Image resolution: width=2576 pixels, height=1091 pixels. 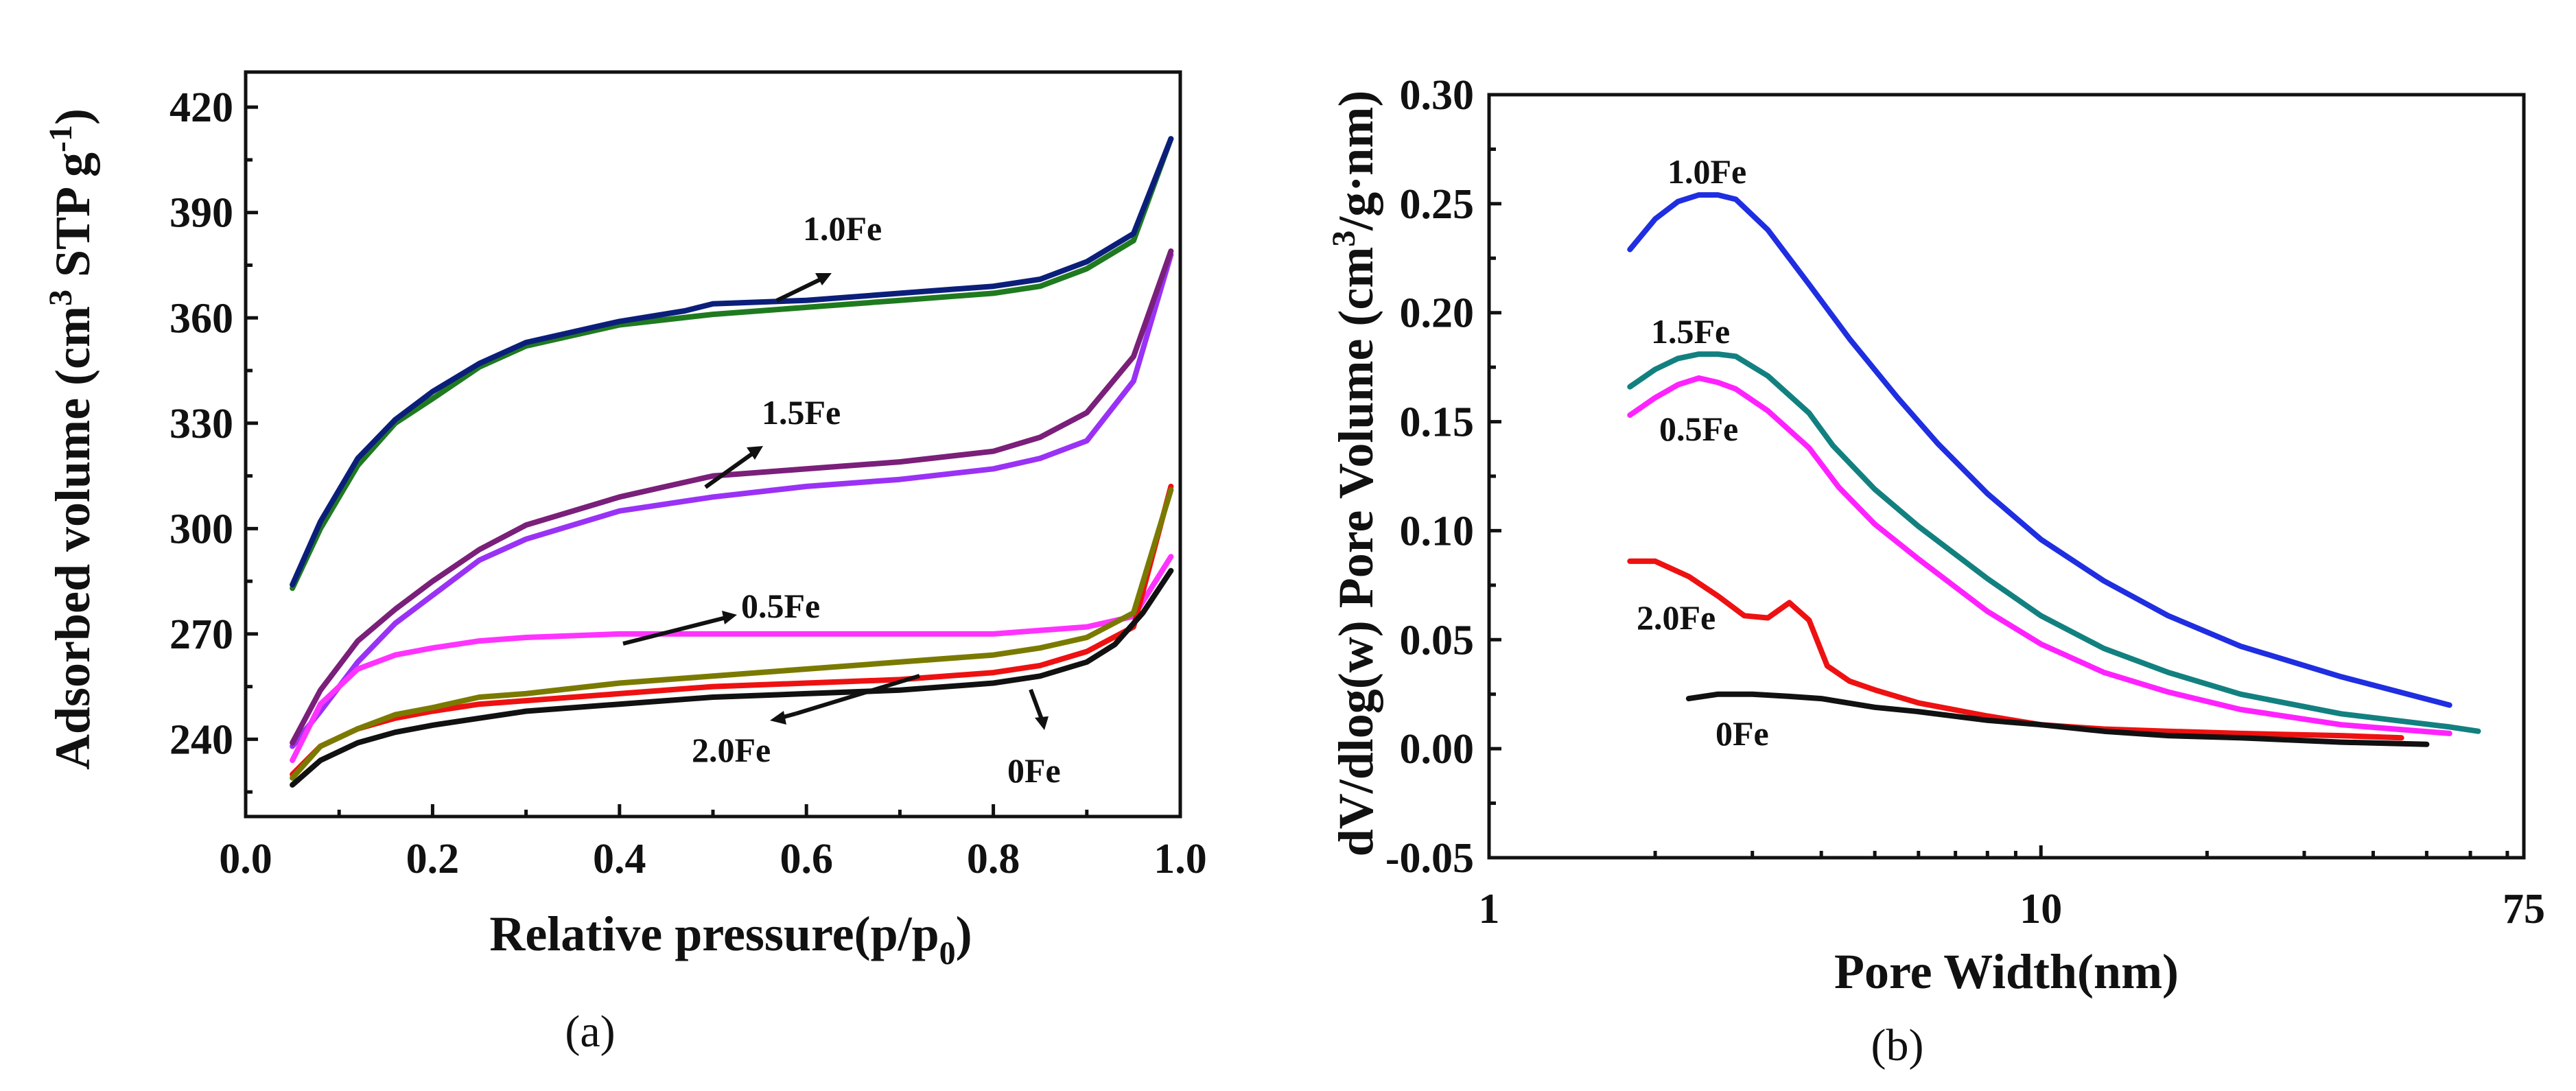 What do you see at coordinates (201, 213) in the screenshot?
I see `panel-a-y-tick-label: 390` at bounding box center [201, 213].